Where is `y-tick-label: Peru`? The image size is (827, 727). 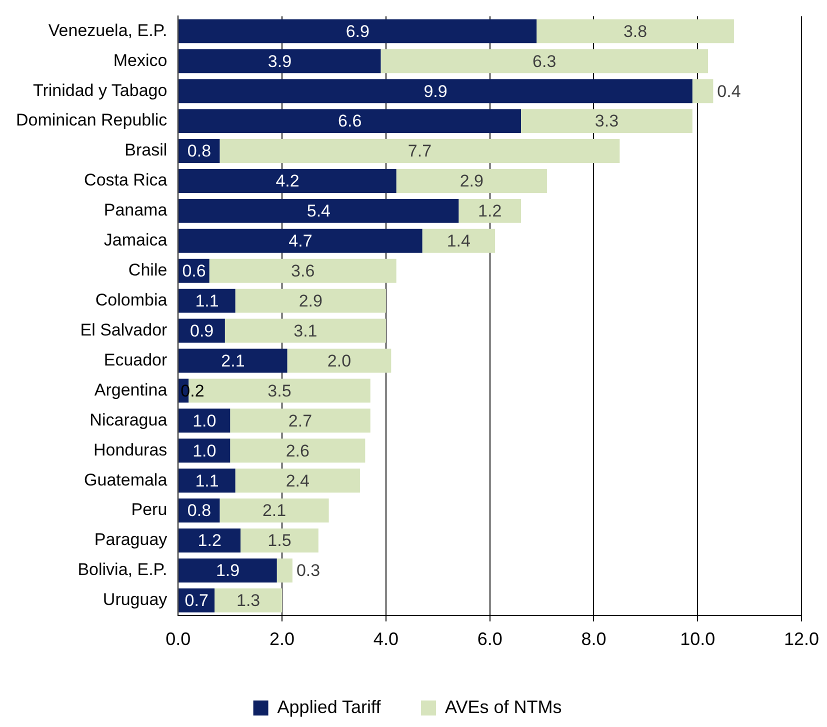 y-tick-label: Peru is located at coordinates (149, 510).